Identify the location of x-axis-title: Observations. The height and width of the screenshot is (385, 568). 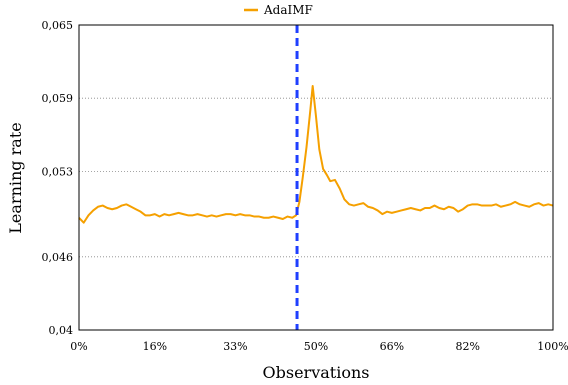
(316, 372).